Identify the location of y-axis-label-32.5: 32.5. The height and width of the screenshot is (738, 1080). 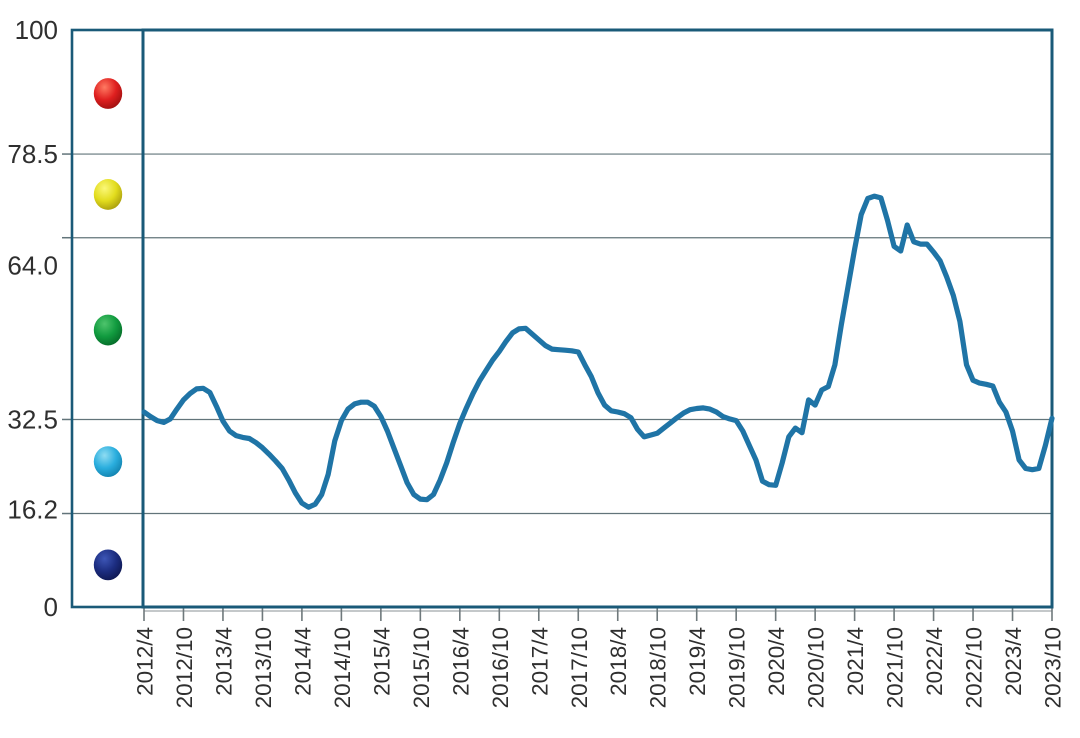
(32, 419).